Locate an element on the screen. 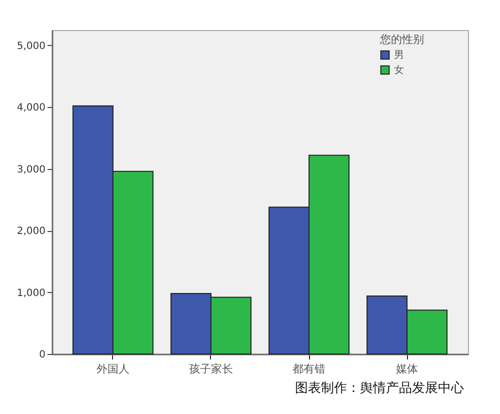 The image size is (500, 414). y-tick-label: 5,000 is located at coordinates (31, 46).